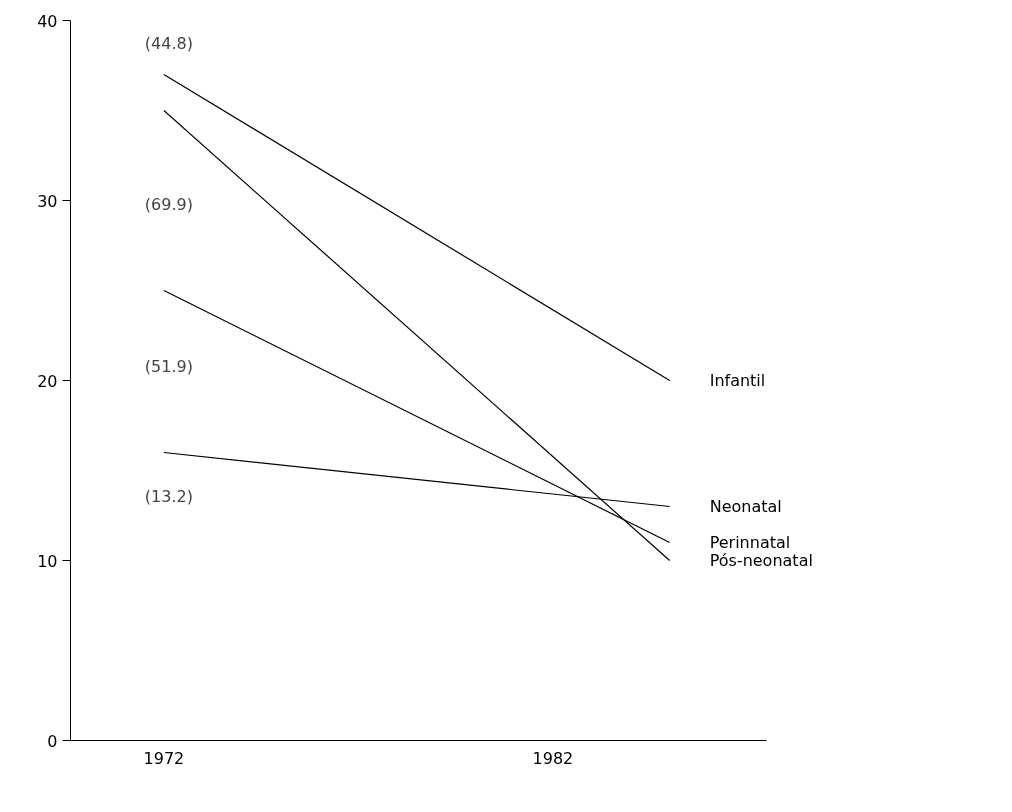 Image resolution: width=1012 pixels, height=812 pixels. I want to click on y-tick-label: 0, so click(52, 741).